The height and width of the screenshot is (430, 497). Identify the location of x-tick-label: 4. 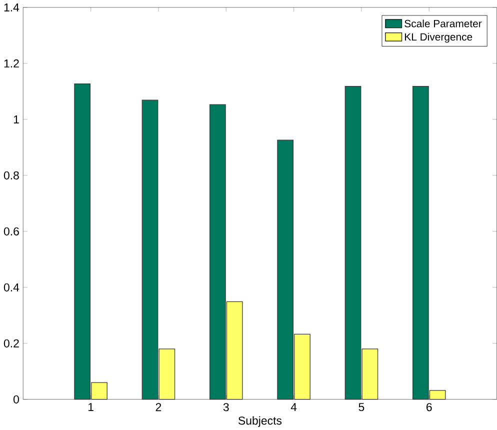
(293, 406).